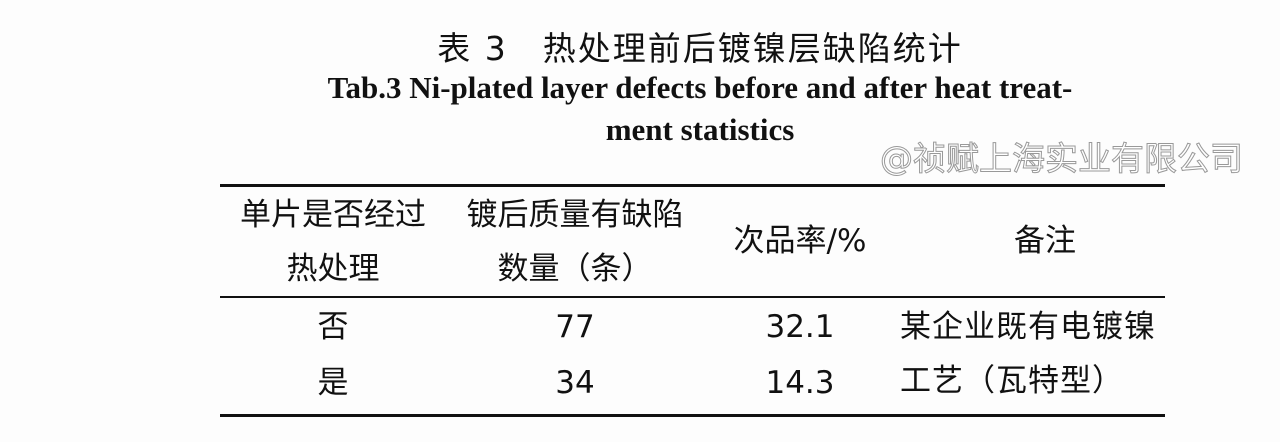  What do you see at coordinates (575, 383) in the screenshot?
I see `cell: 34` at bounding box center [575, 383].